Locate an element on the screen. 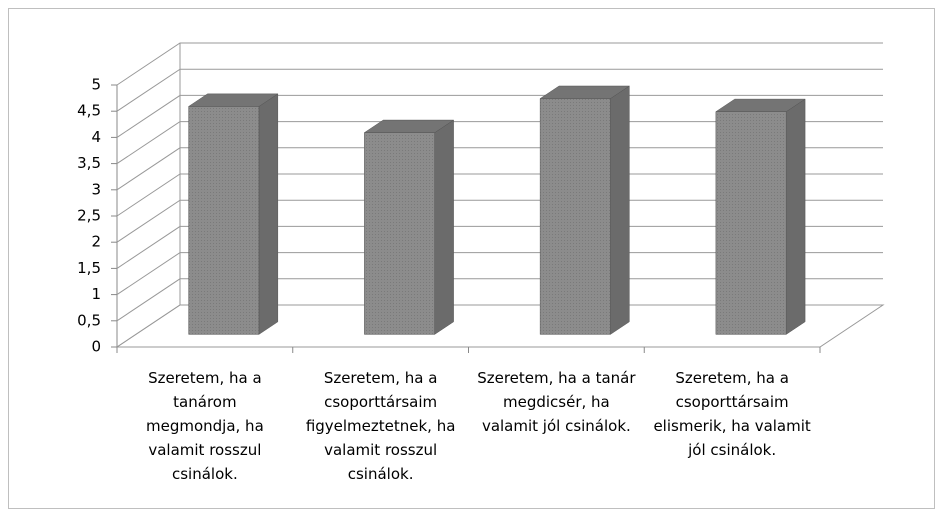 The height and width of the screenshot is (517, 943). y-tick-label: 3 is located at coordinates (96, 189).